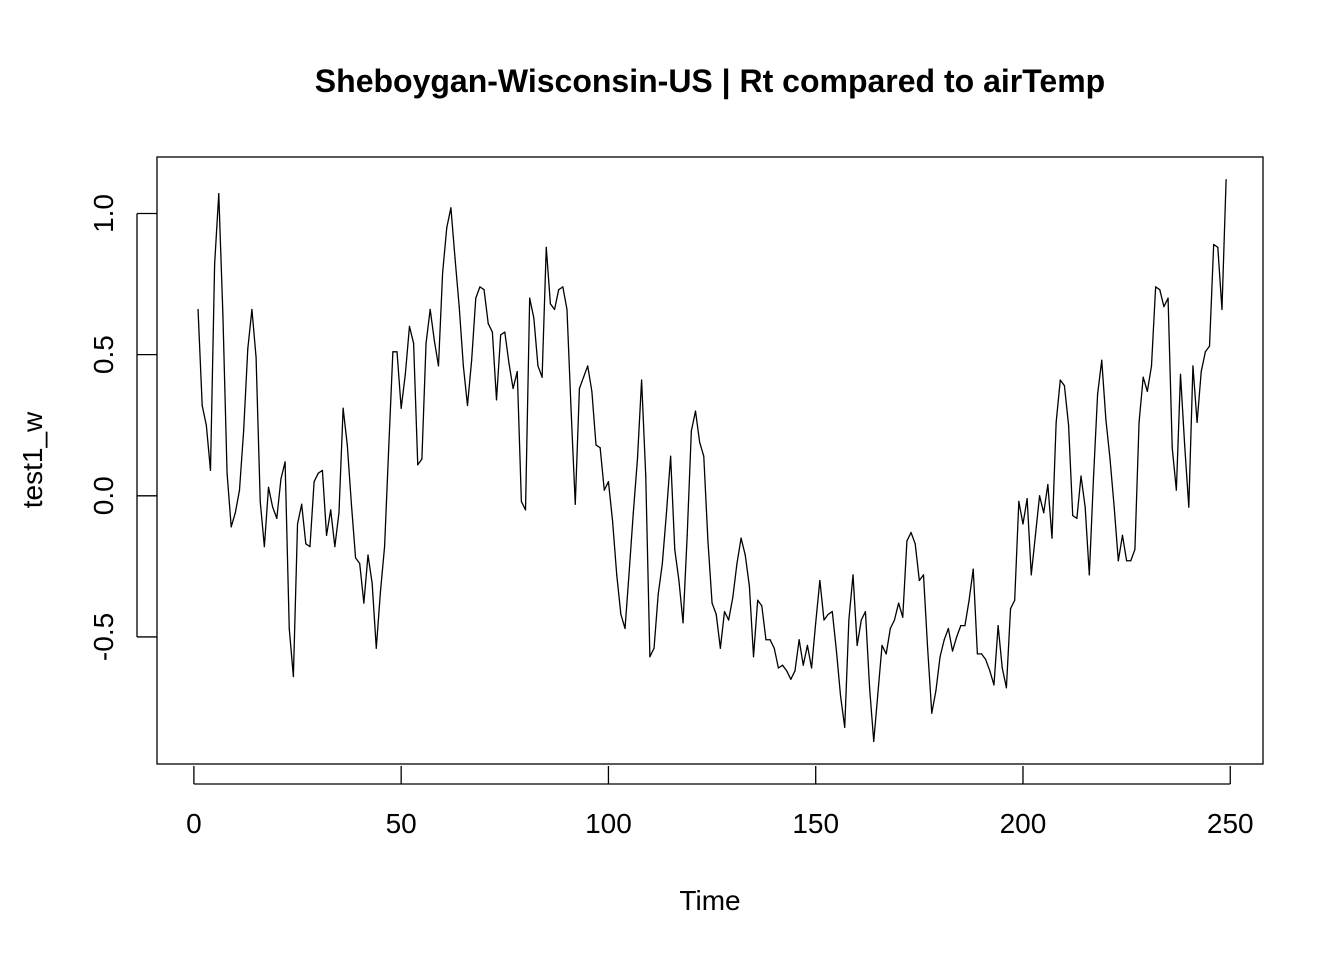  What do you see at coordinates (122, 427) in the screenshot?
I see `y-axis: -0.5 0.0 0.5 1.0` at bounding box center [122, 427].